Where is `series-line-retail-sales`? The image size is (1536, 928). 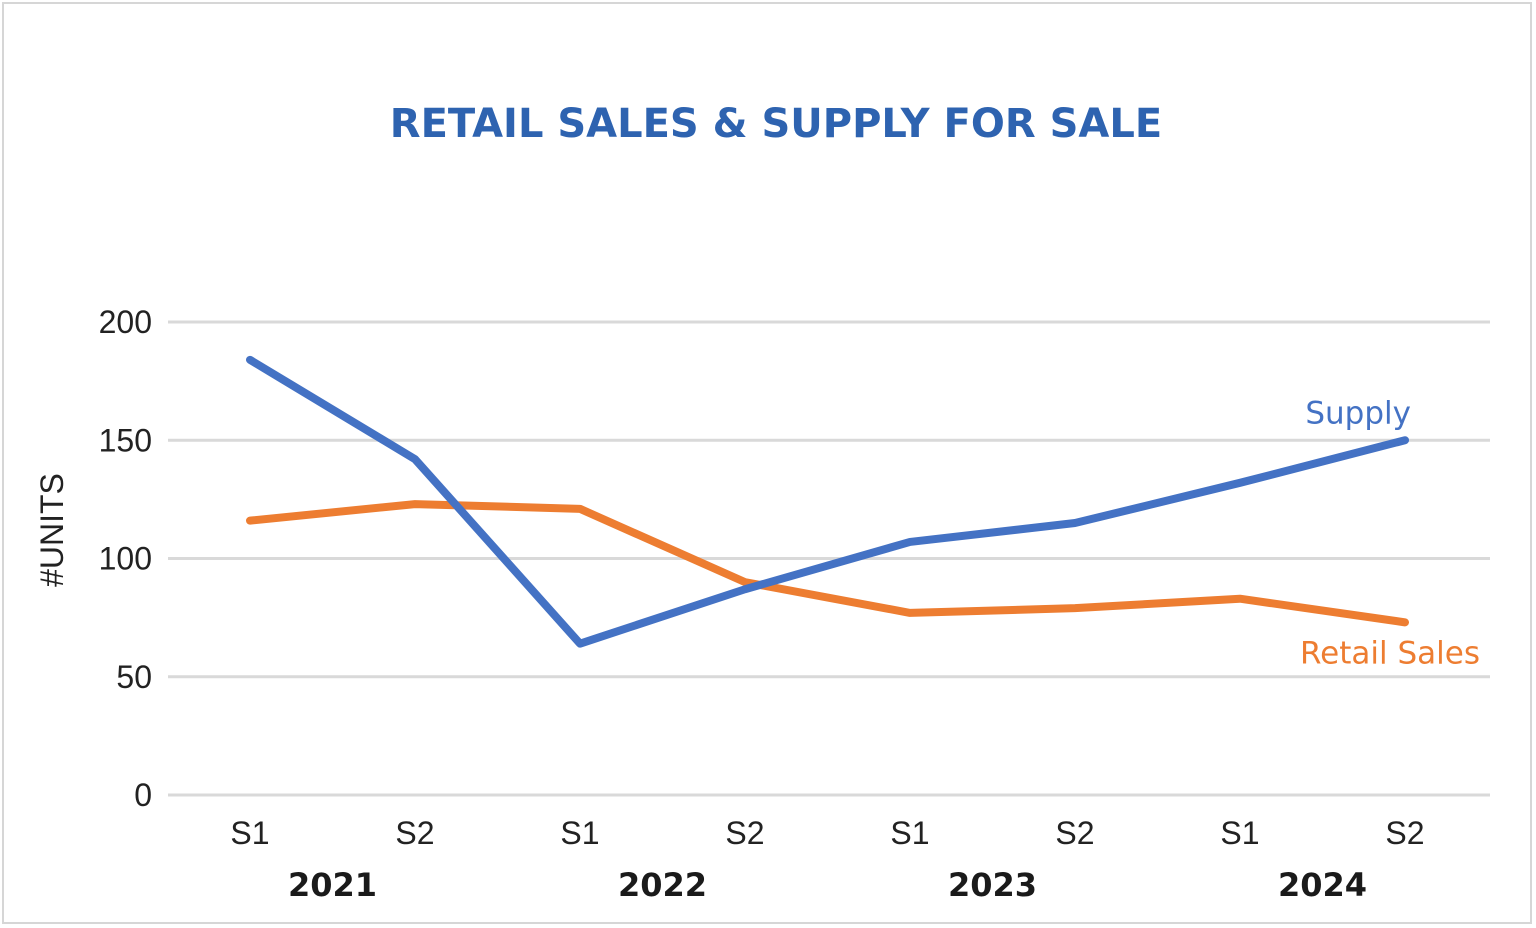
series-line-retail-sales is located at coordinates (827, 563).